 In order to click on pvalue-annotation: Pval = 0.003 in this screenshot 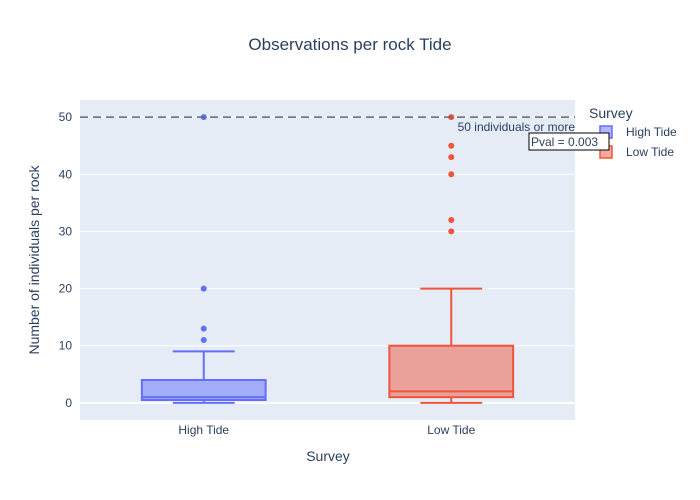, I will do `click(569, 141)`.